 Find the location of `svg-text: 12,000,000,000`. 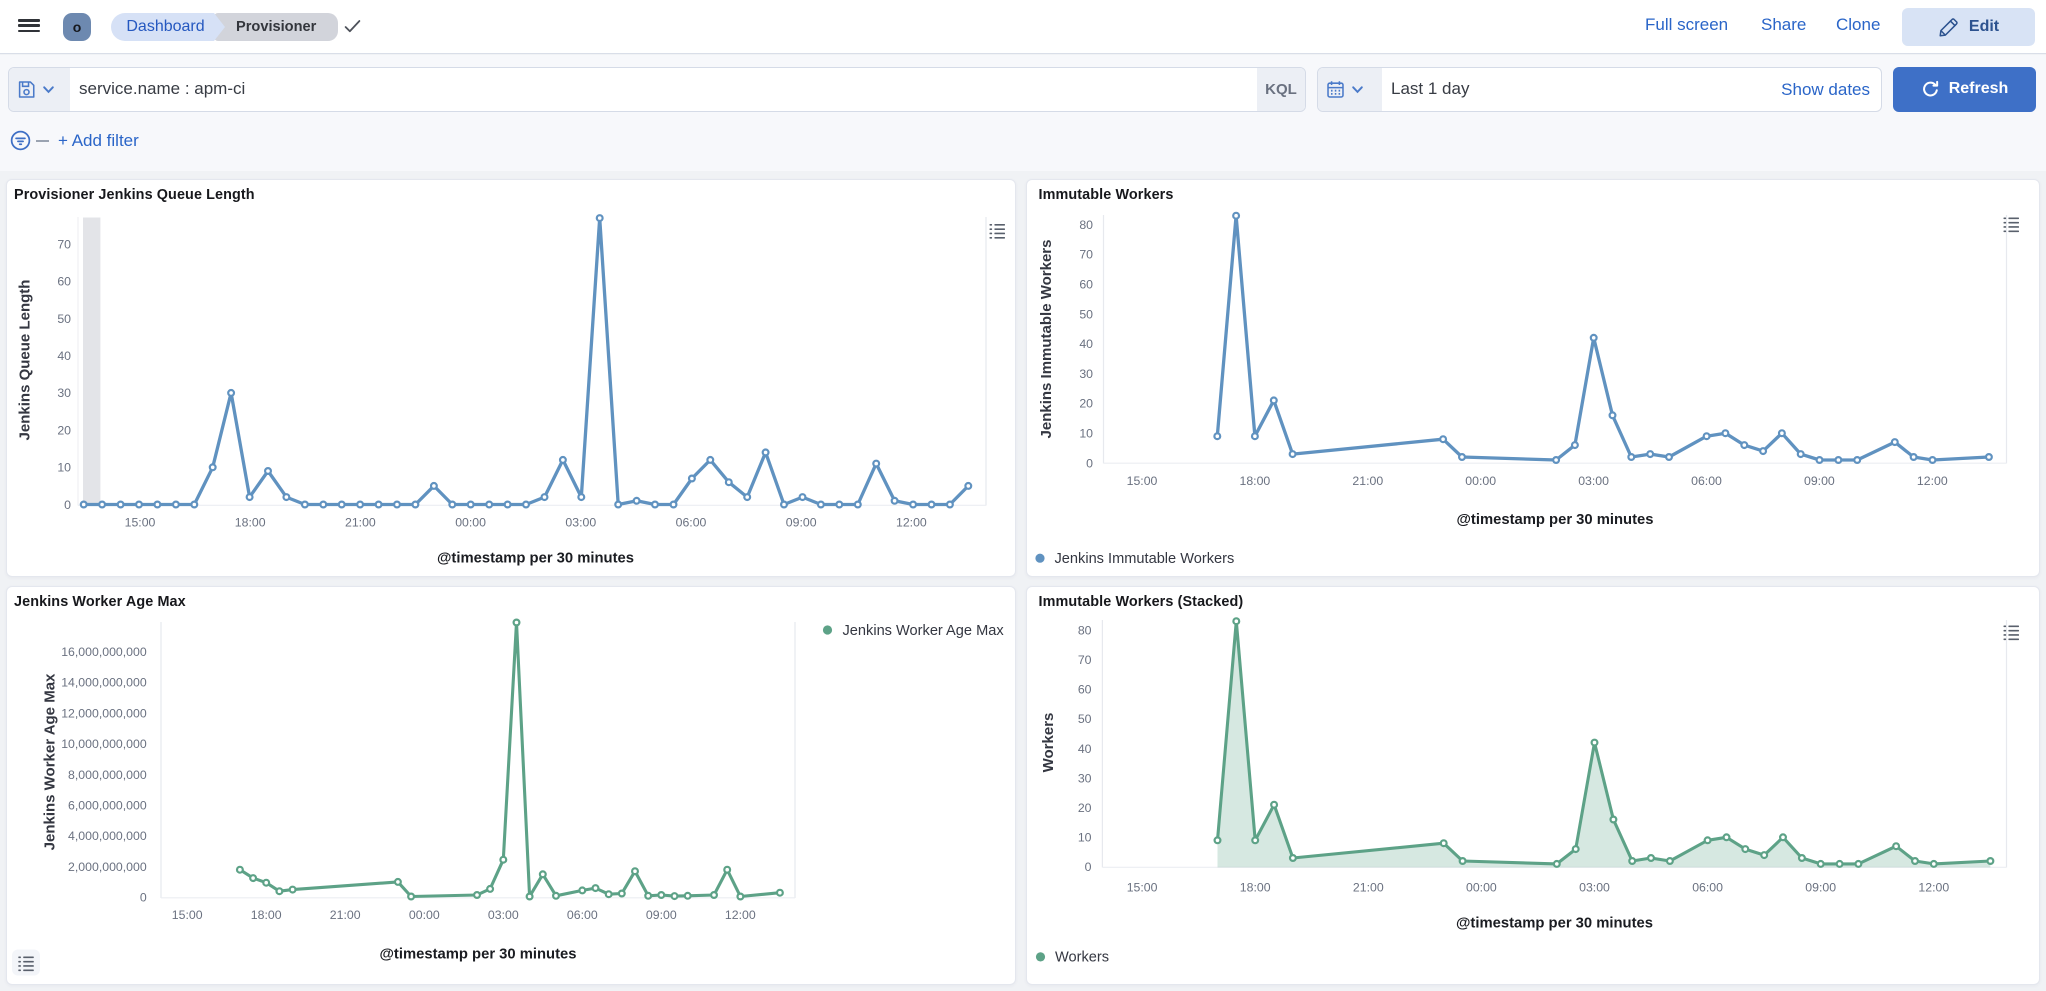

svg-text: 12,000,000,000 is located at coordinates (104, 713).